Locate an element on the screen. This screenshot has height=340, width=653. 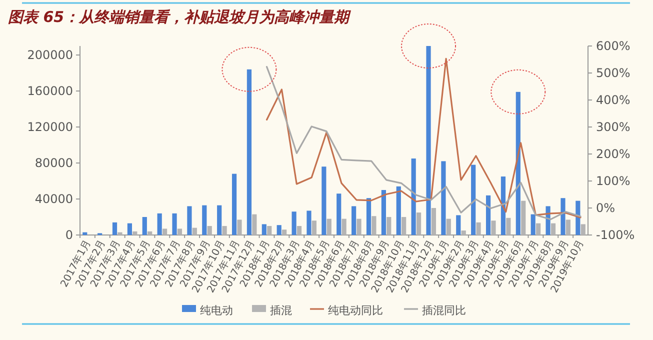
y-tick-label: 0 is located at coordinates (69, 235).